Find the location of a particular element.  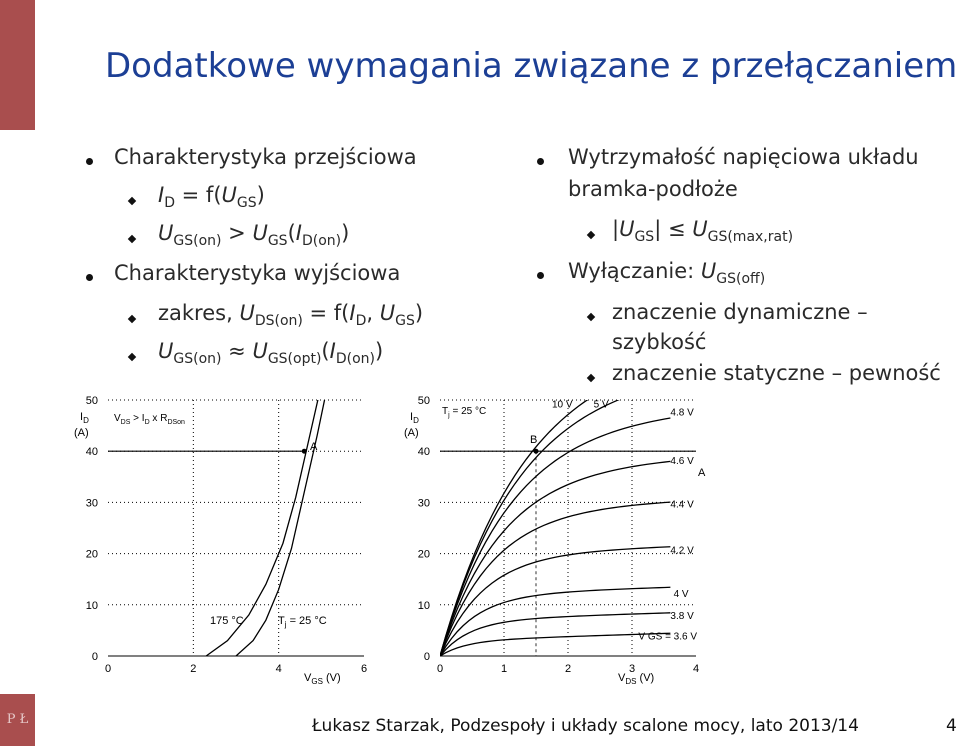

list-item: Wyłączanie: UGS(off) is located at coordinates (667, 273).